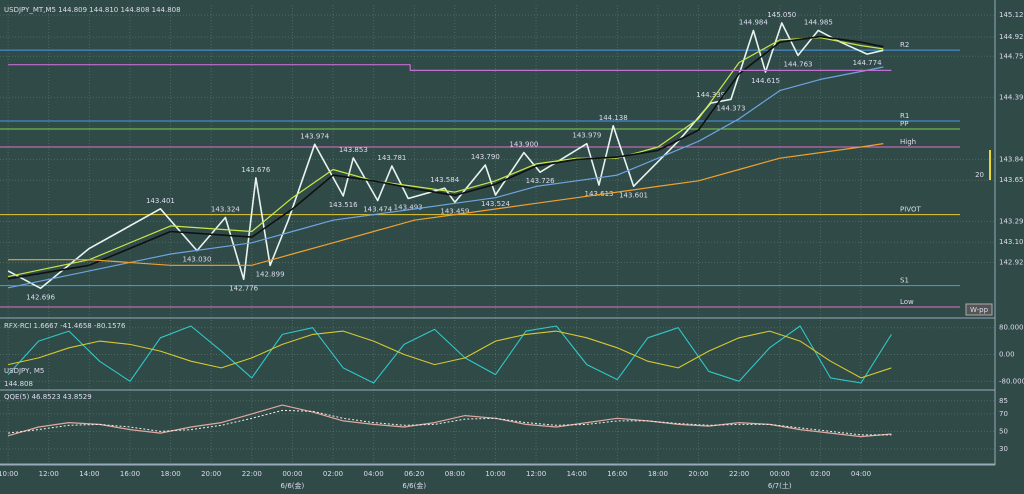 The image size is (1024, 494). Describe the element at coordinates (1011, 262) in the screenshot. I see `y-tick-label: 142.925` at that location.